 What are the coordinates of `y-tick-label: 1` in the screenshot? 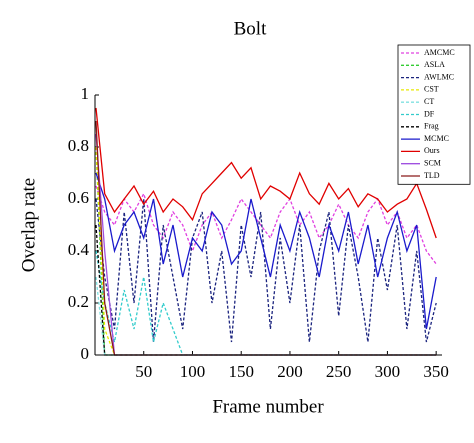 It's located at (85, 93).